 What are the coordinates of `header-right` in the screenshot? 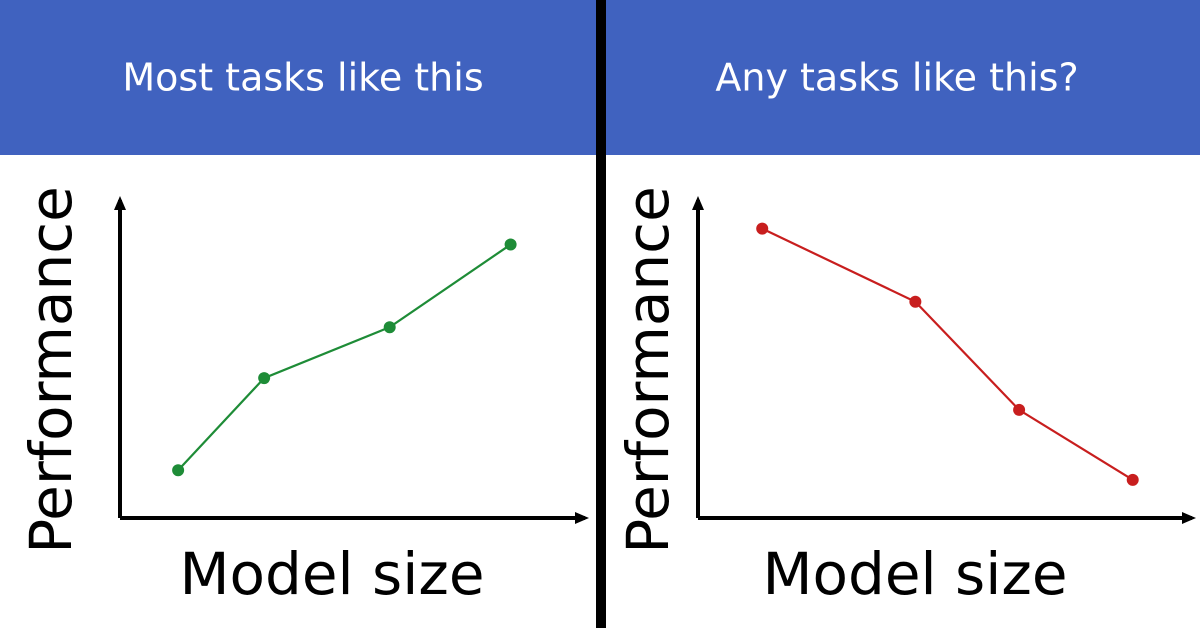 It's located at (902, 77).